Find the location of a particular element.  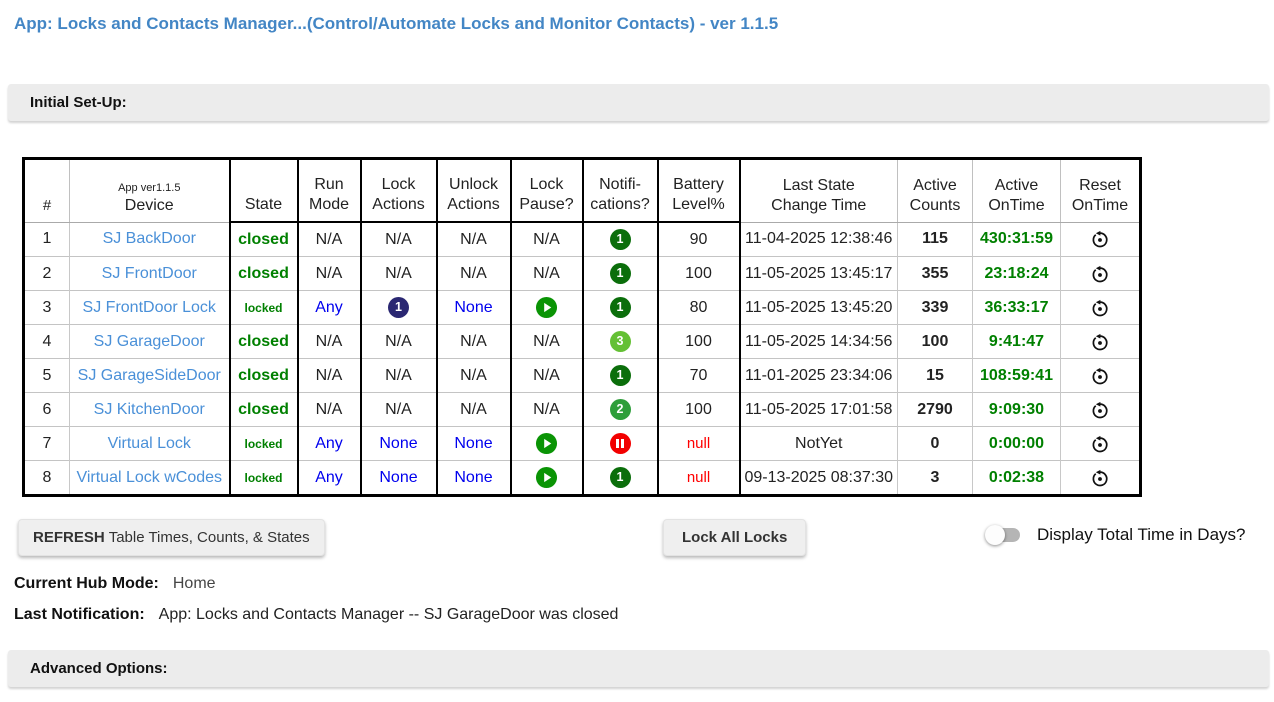

active-counts-value: 2790 is located at coordinates (935, 409).